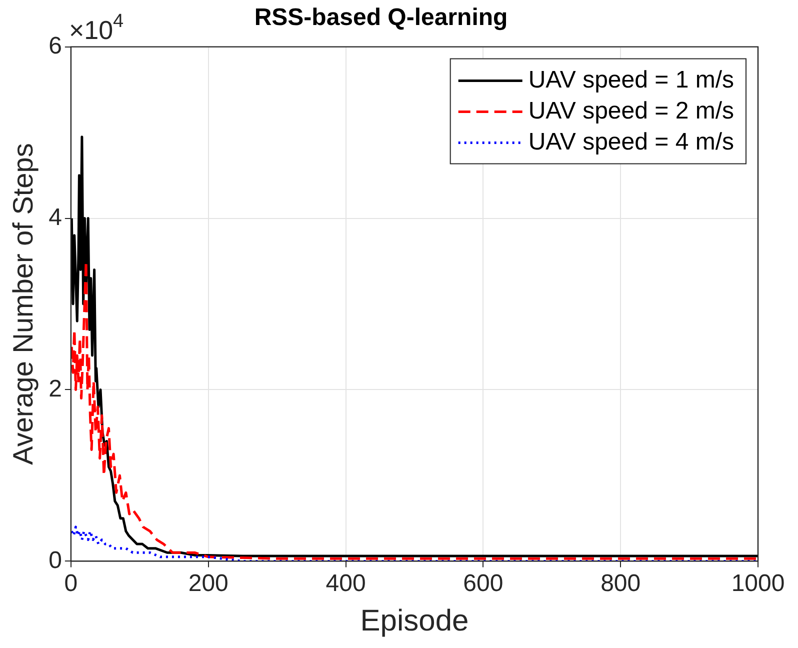 The height and width of the screenshot is (648, 798). What do you see at coordinates (631, 80) in the screenshot?
I see `legend-label: UAV speed = 1 m/s` at bounding box center [631, 80].